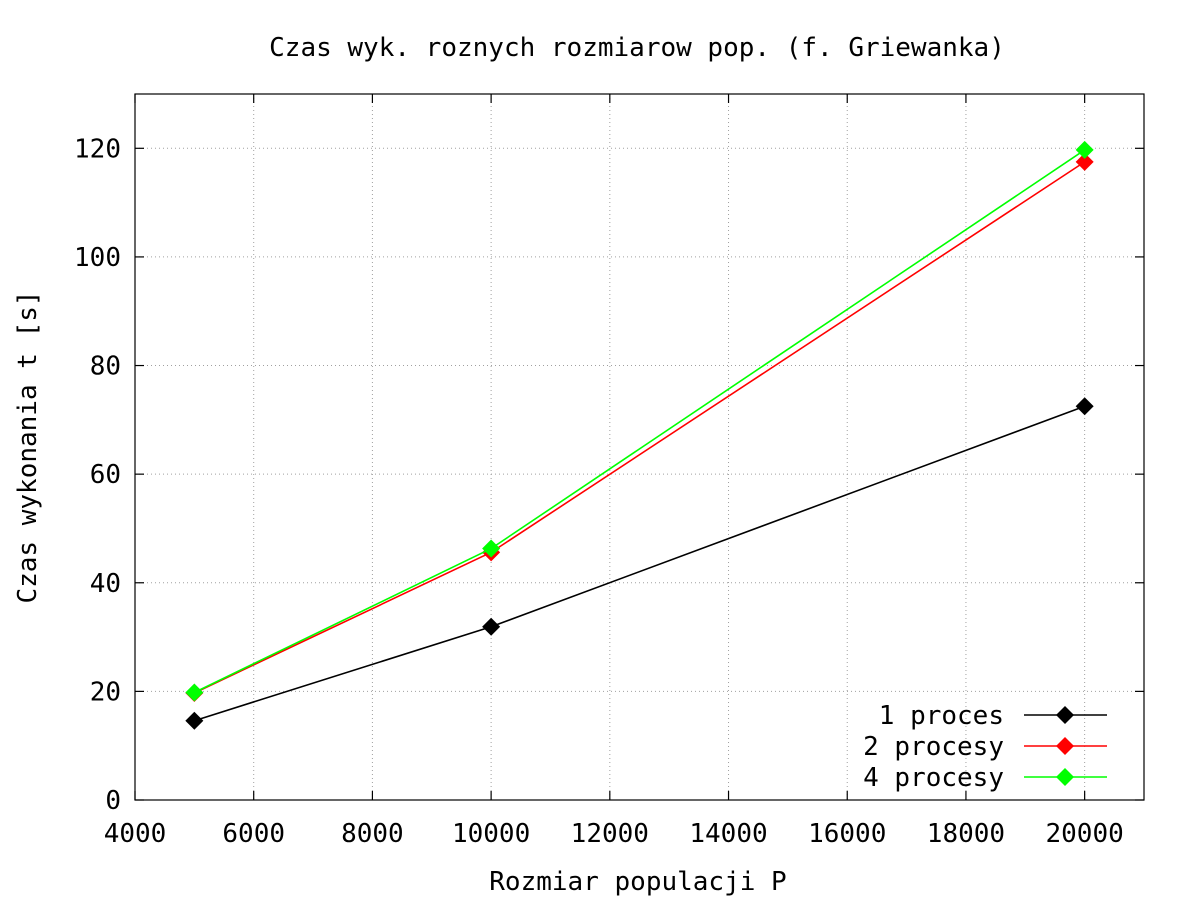  What do you see at coordinates (847, 834) in the screenshot?
I see `x-tick-label: 16000` at bounding box center [847, 834].